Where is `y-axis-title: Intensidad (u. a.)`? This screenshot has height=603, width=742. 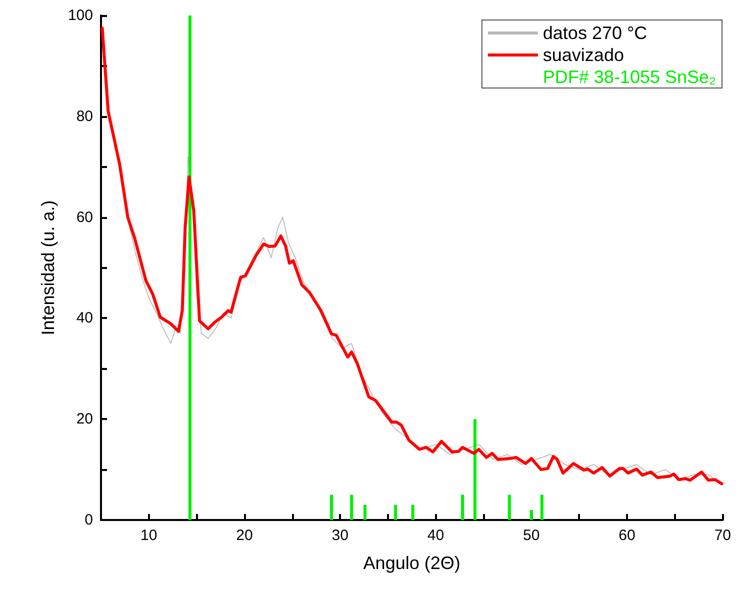
y-axis-title: Intensidad (u. a.) is located at coordinates (48, 268).